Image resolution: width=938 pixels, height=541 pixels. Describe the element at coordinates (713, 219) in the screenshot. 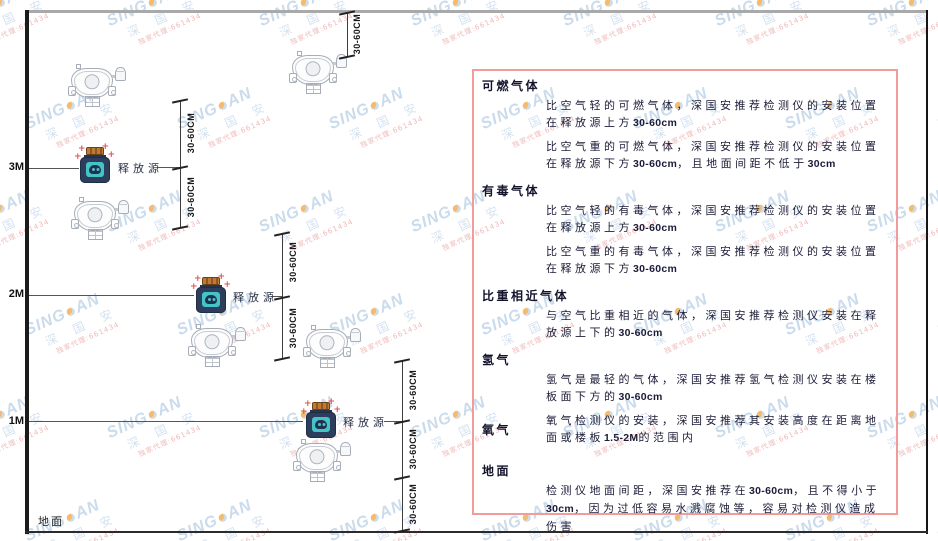

I see `section-paragraph: 比空气轻的有毒气体，深国安推荐检测仪的安装位置在释放源上方30-60cm` at that location.